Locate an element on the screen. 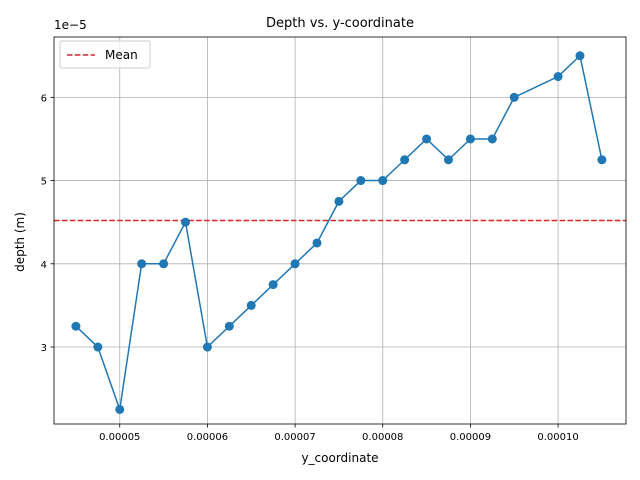 The height and width of the screenshot is (480, 640). legend-mean-label: Mean is located at coordinates (121, 55).